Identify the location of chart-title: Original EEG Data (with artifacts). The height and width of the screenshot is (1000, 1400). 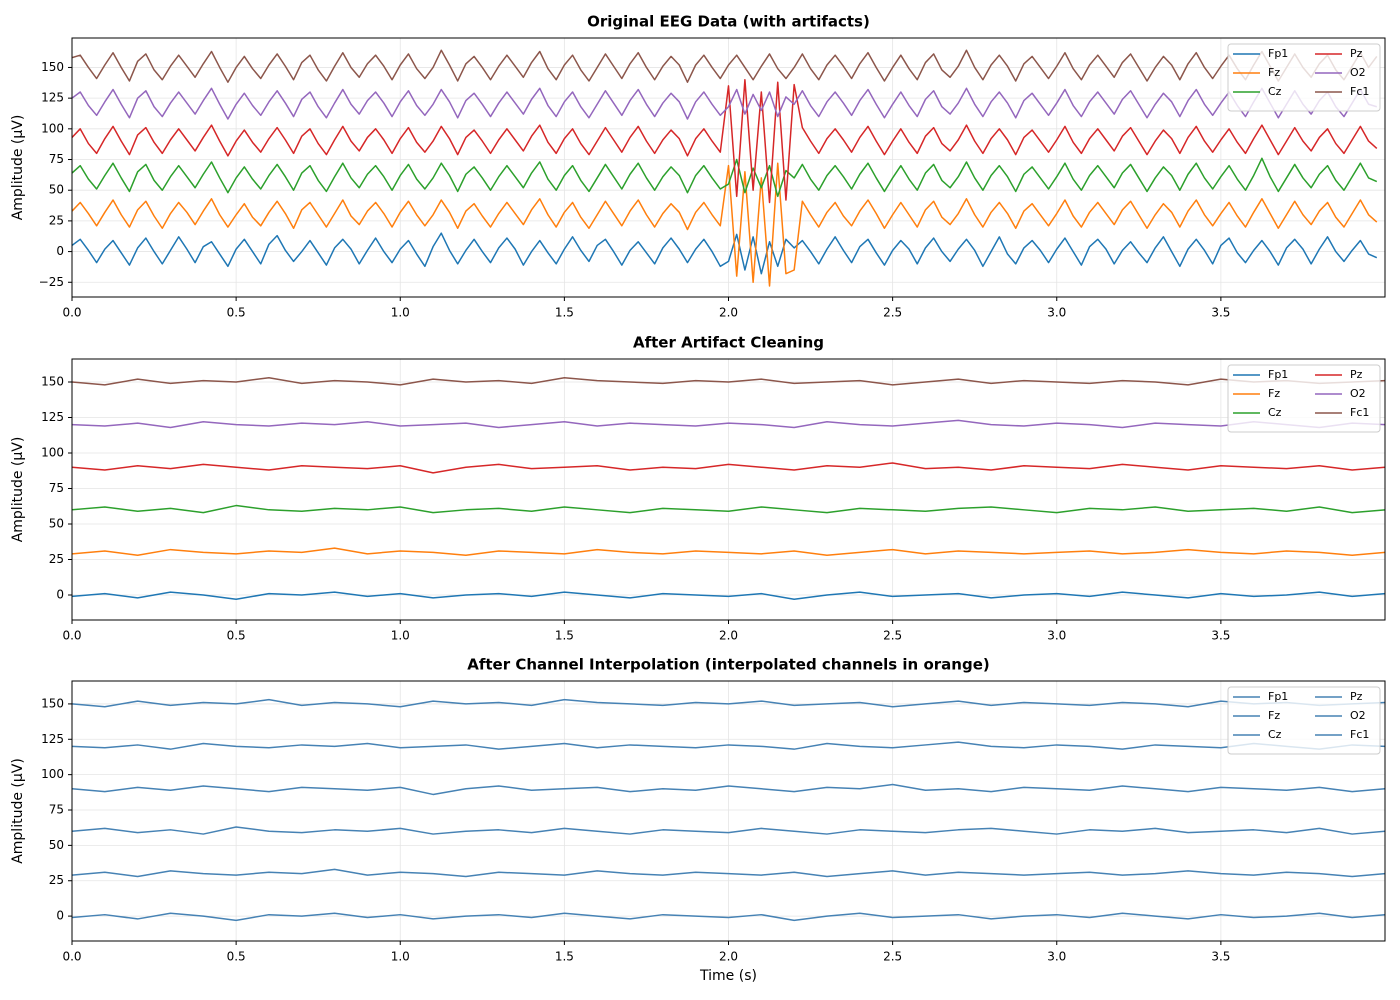
(728, 22).